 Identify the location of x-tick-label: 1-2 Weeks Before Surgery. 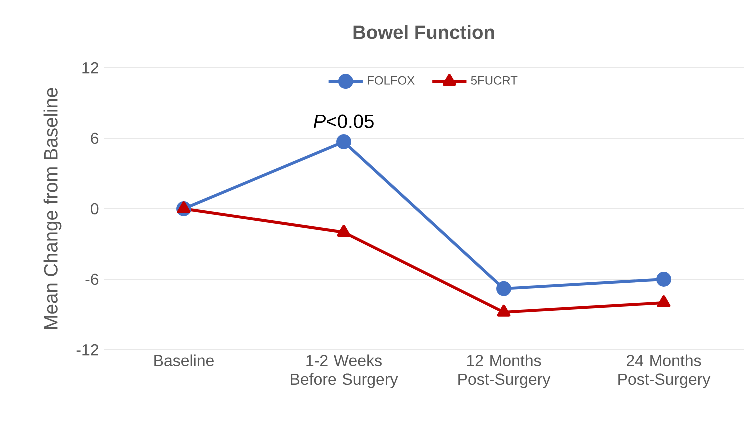
(344, 371).